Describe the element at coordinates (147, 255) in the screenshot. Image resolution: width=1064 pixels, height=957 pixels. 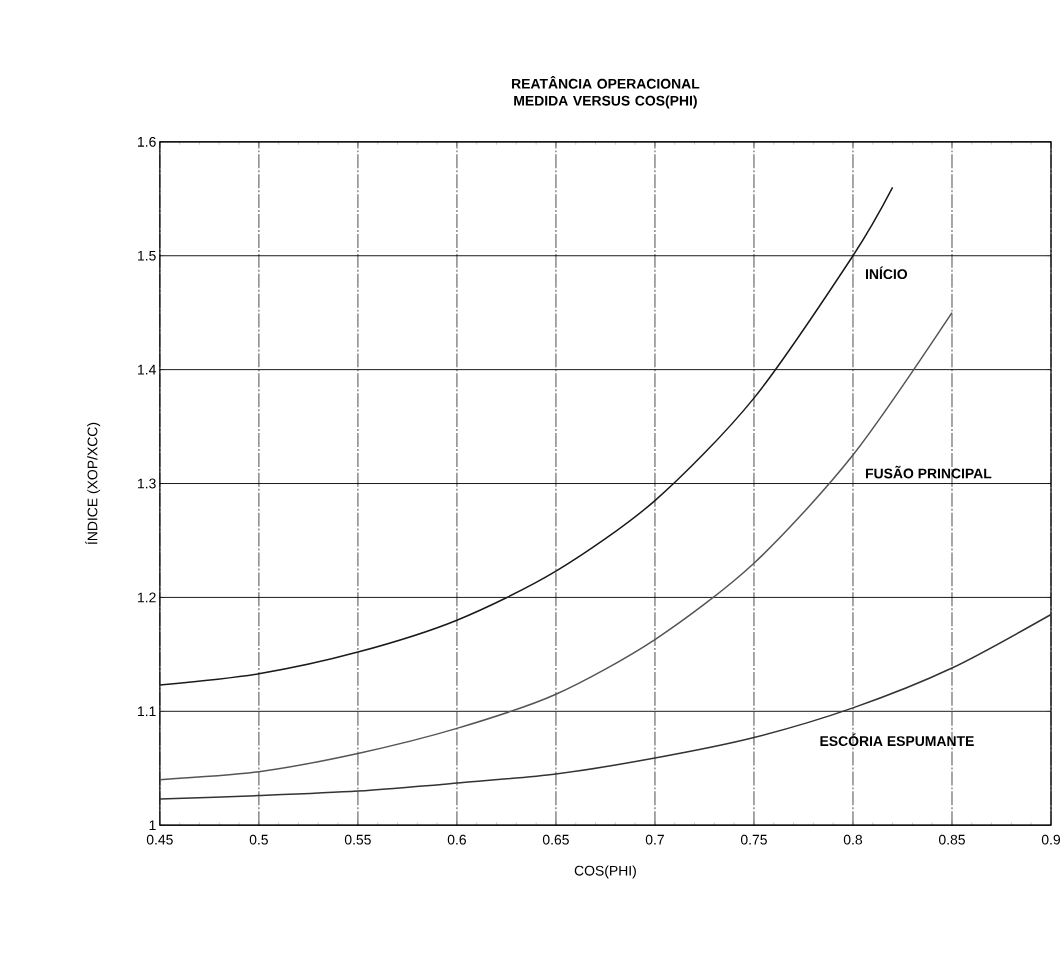
I see `y-tick-label: 1.5` at that location.